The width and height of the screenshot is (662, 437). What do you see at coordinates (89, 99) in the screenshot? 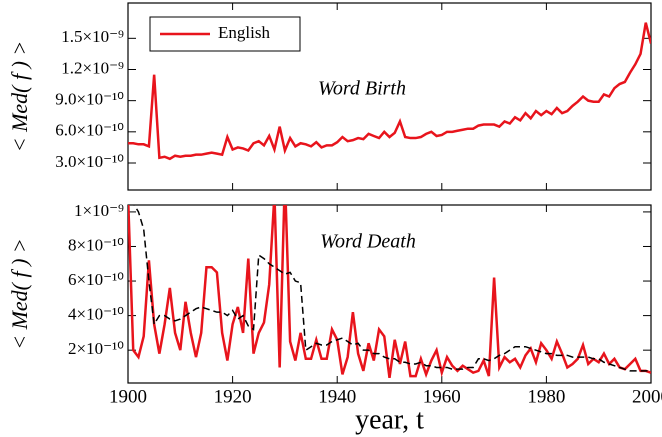
I see `y-tick-label: 9.0×10⁻¹⁰` at bounding box center [89, 99].